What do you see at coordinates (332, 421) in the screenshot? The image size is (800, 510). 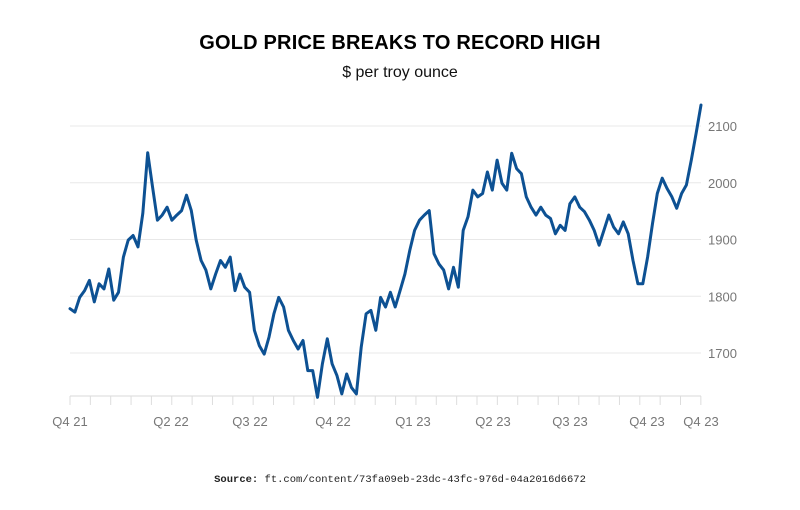 I see `x-tick-label: Q4 22` at bounding box center [332, 421].